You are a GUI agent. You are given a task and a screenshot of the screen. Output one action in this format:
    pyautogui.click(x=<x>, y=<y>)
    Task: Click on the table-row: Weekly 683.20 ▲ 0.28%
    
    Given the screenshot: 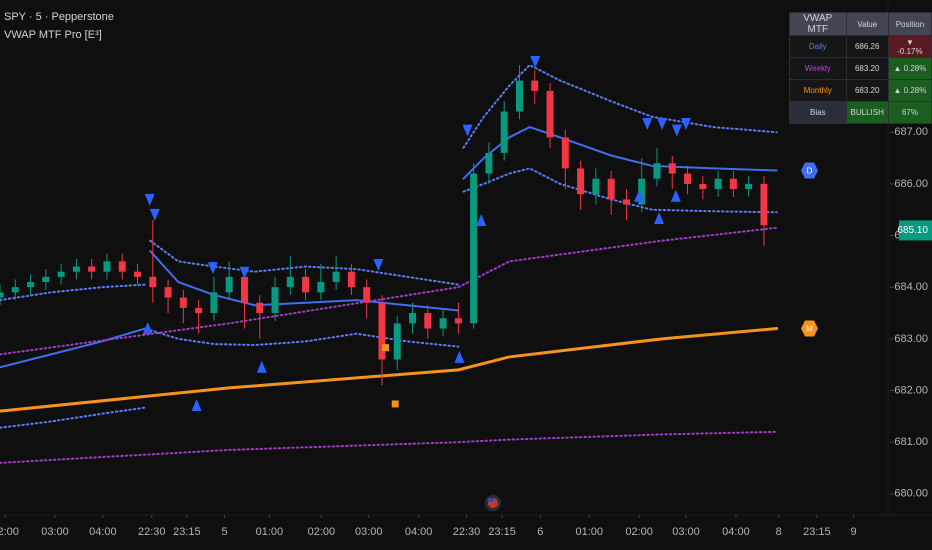 What is the action you would take?
    pyautogui.click(x=860, y=68)
    